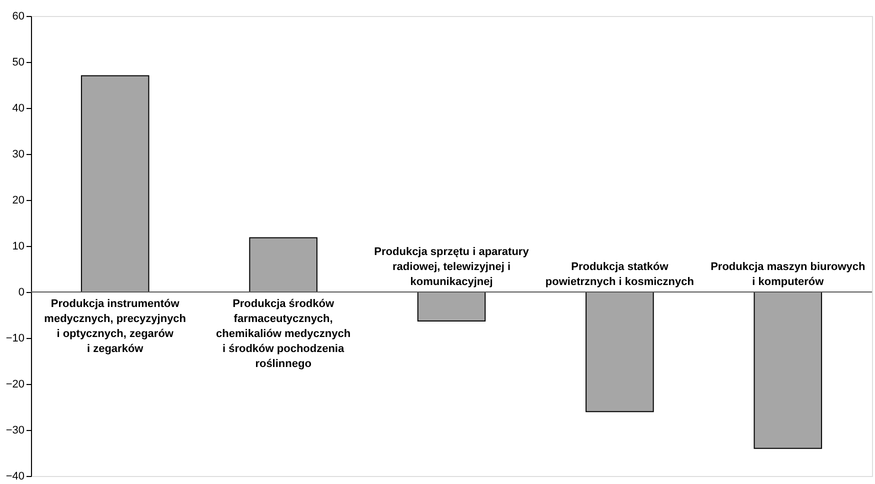  Describe the element at coordinates (21, 292) in the screenshot. I see `y-tick-label: 0` at that location.